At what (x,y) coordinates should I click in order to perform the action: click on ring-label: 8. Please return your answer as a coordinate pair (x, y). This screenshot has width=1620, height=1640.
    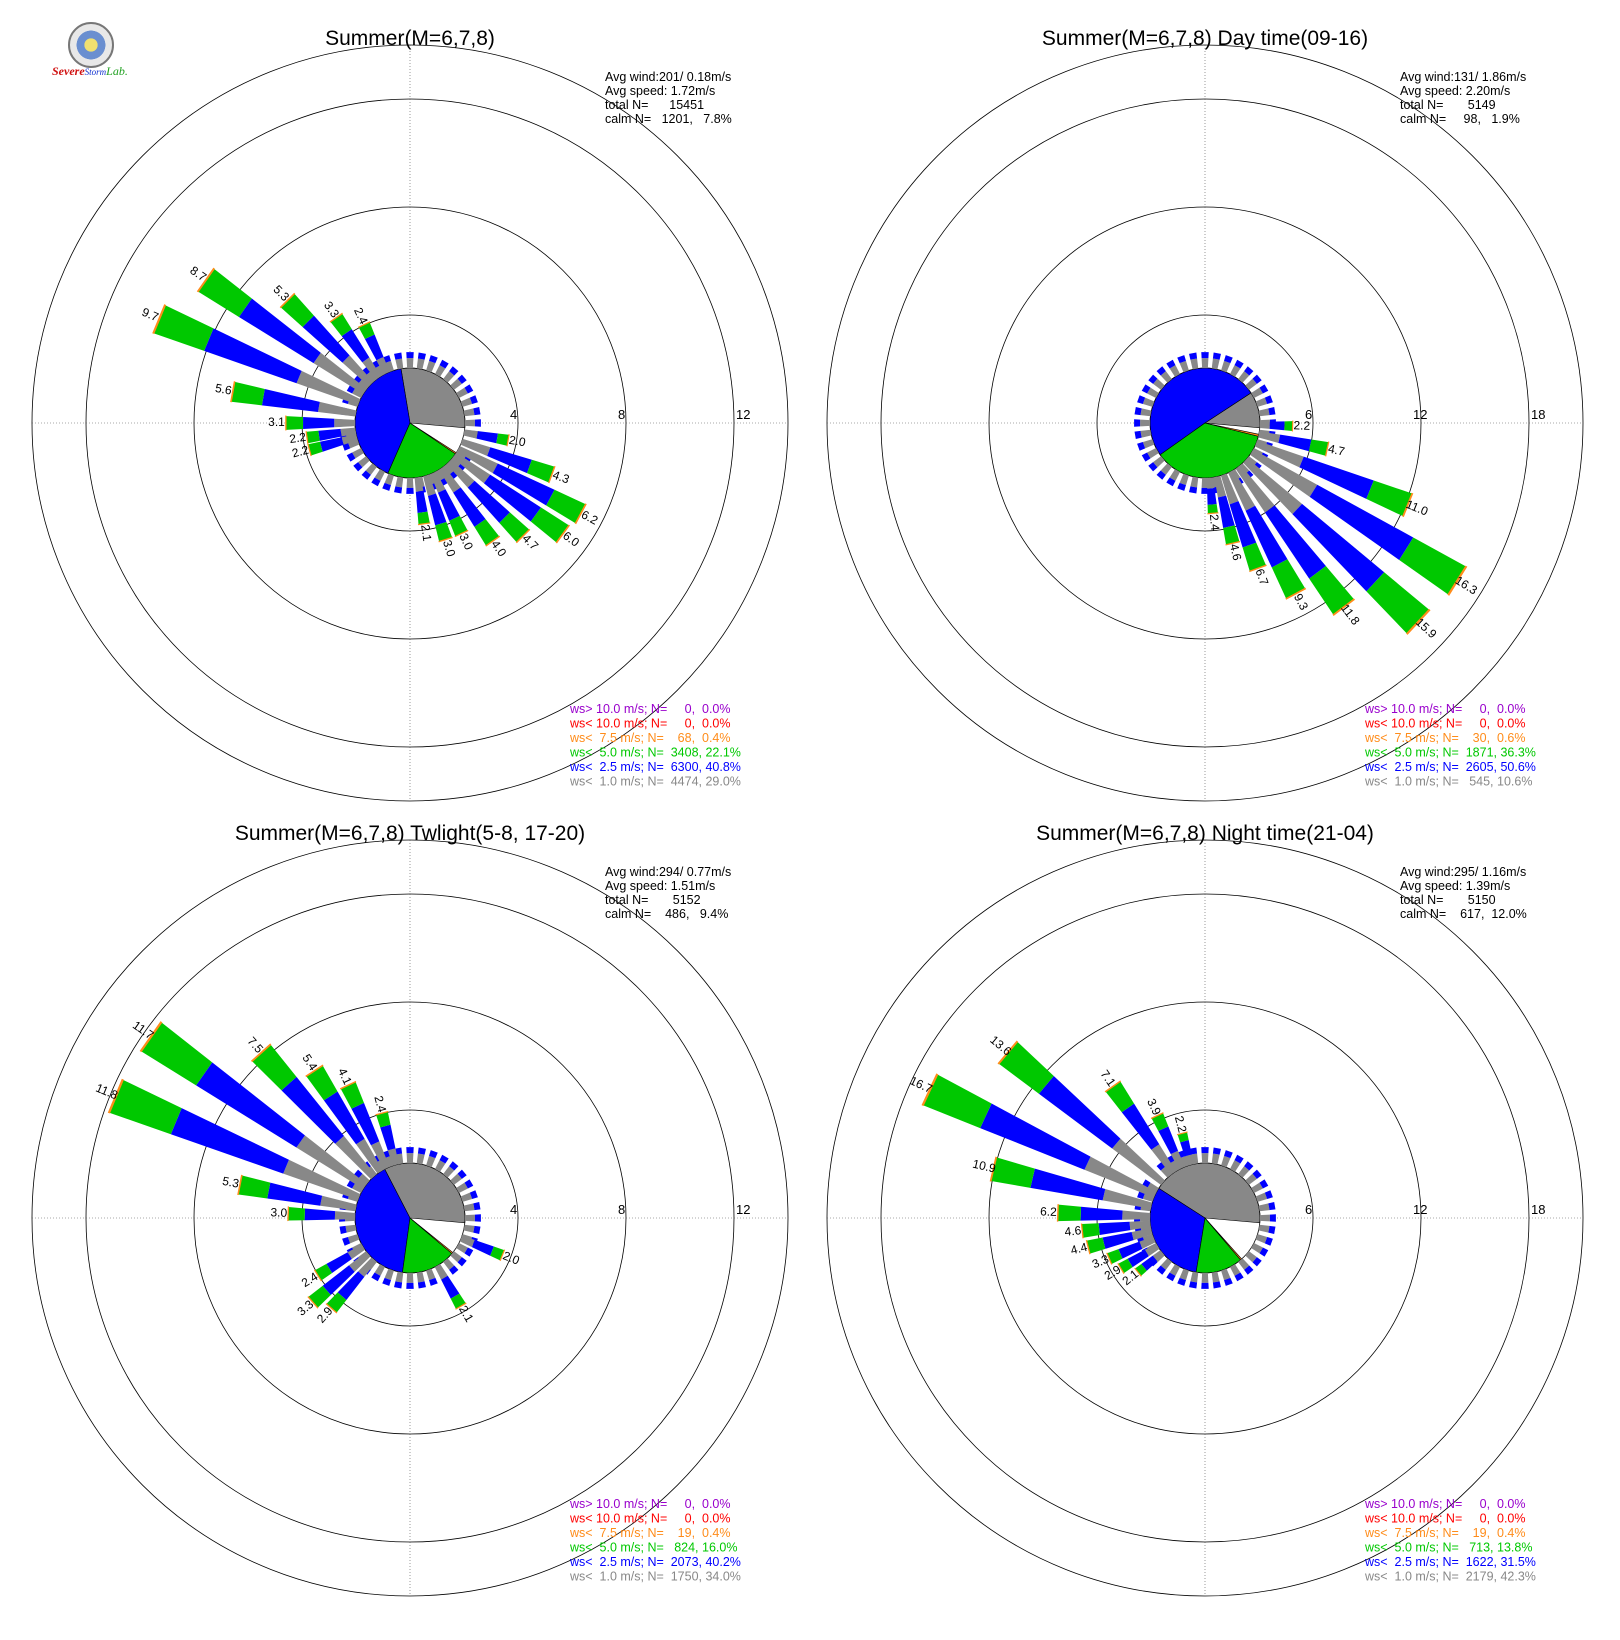
    Looking at the image, I should click on (621, 414).